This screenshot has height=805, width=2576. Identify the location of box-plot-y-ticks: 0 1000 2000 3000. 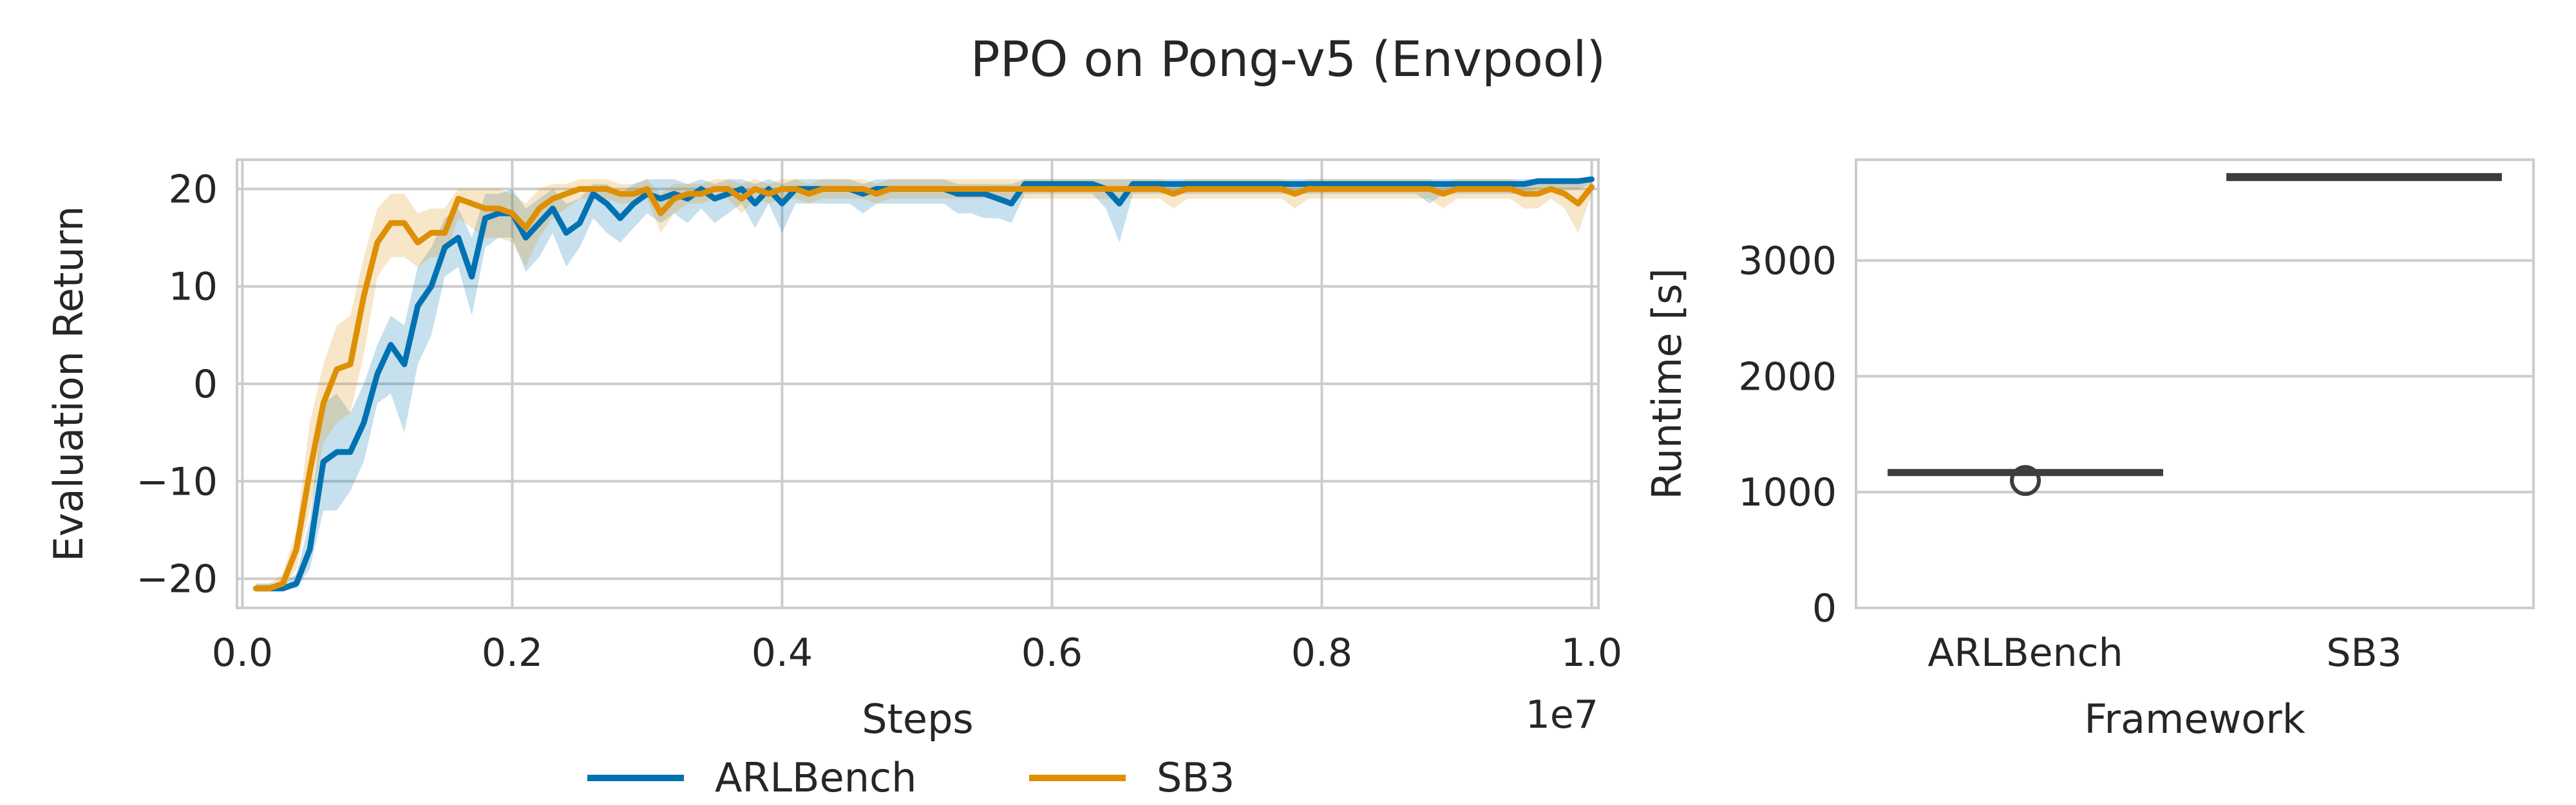
(1787, 434).